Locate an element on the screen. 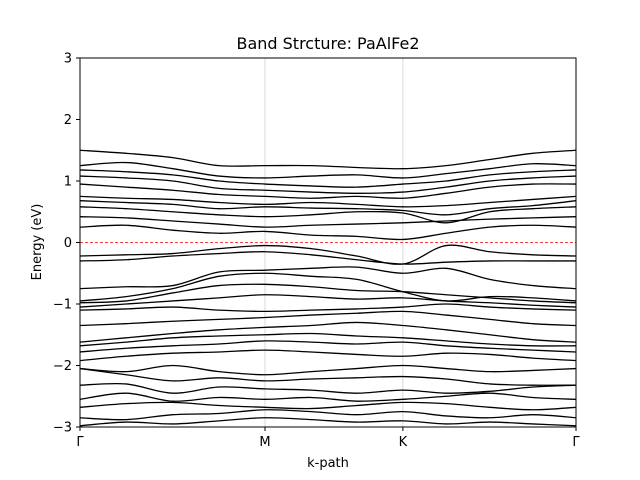 This screenshot has height=480, width=640. x-tick-label-2: K is located at coordinates (403, 442).